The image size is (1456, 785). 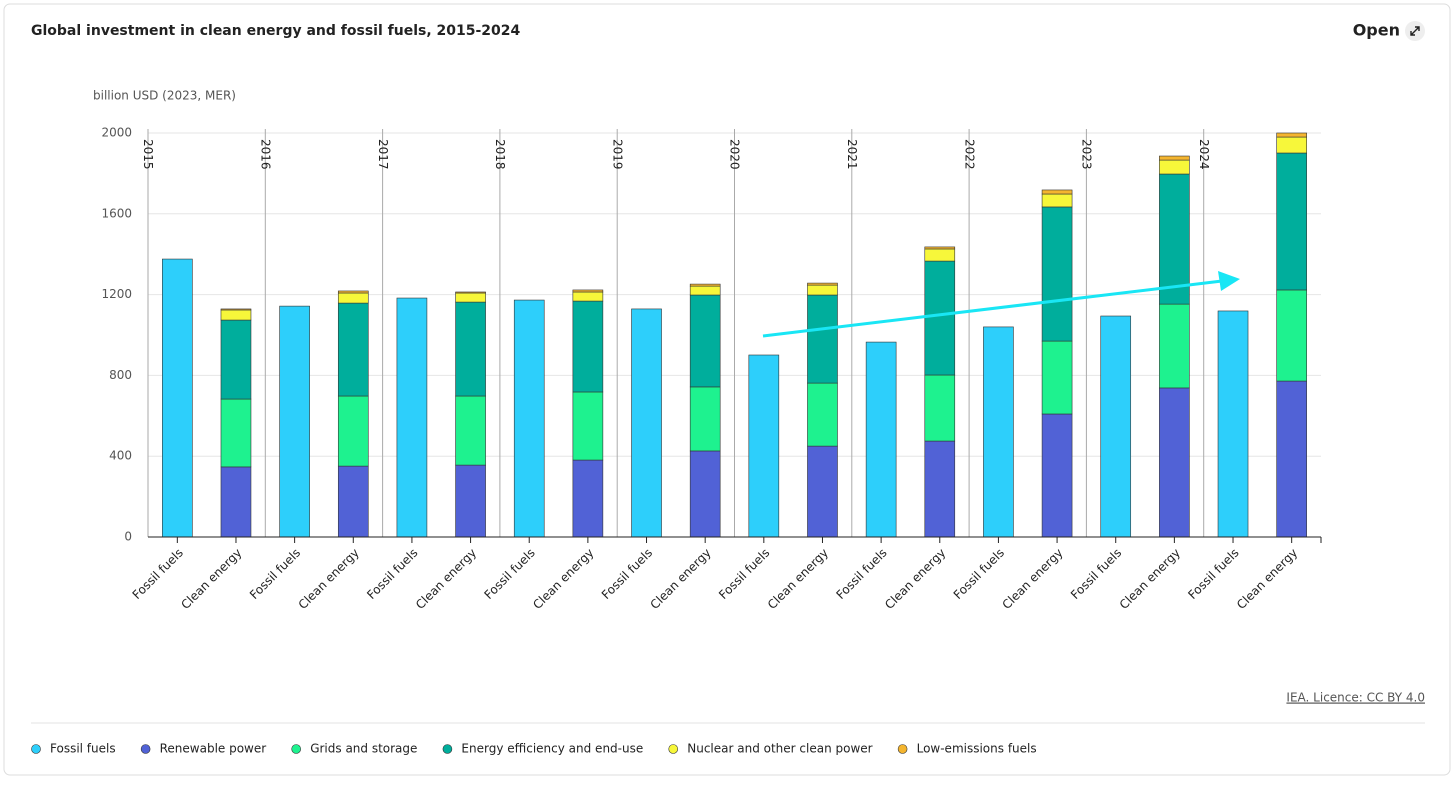 What do you see at coordinates (383, 154) in the screenshot?
I see `group-label: 2017` at bounding box center [383, 154].